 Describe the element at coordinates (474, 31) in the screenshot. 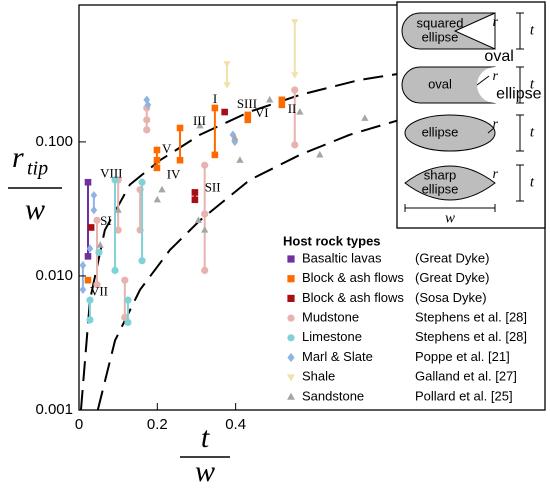

I see `shape-wedge` at that location.